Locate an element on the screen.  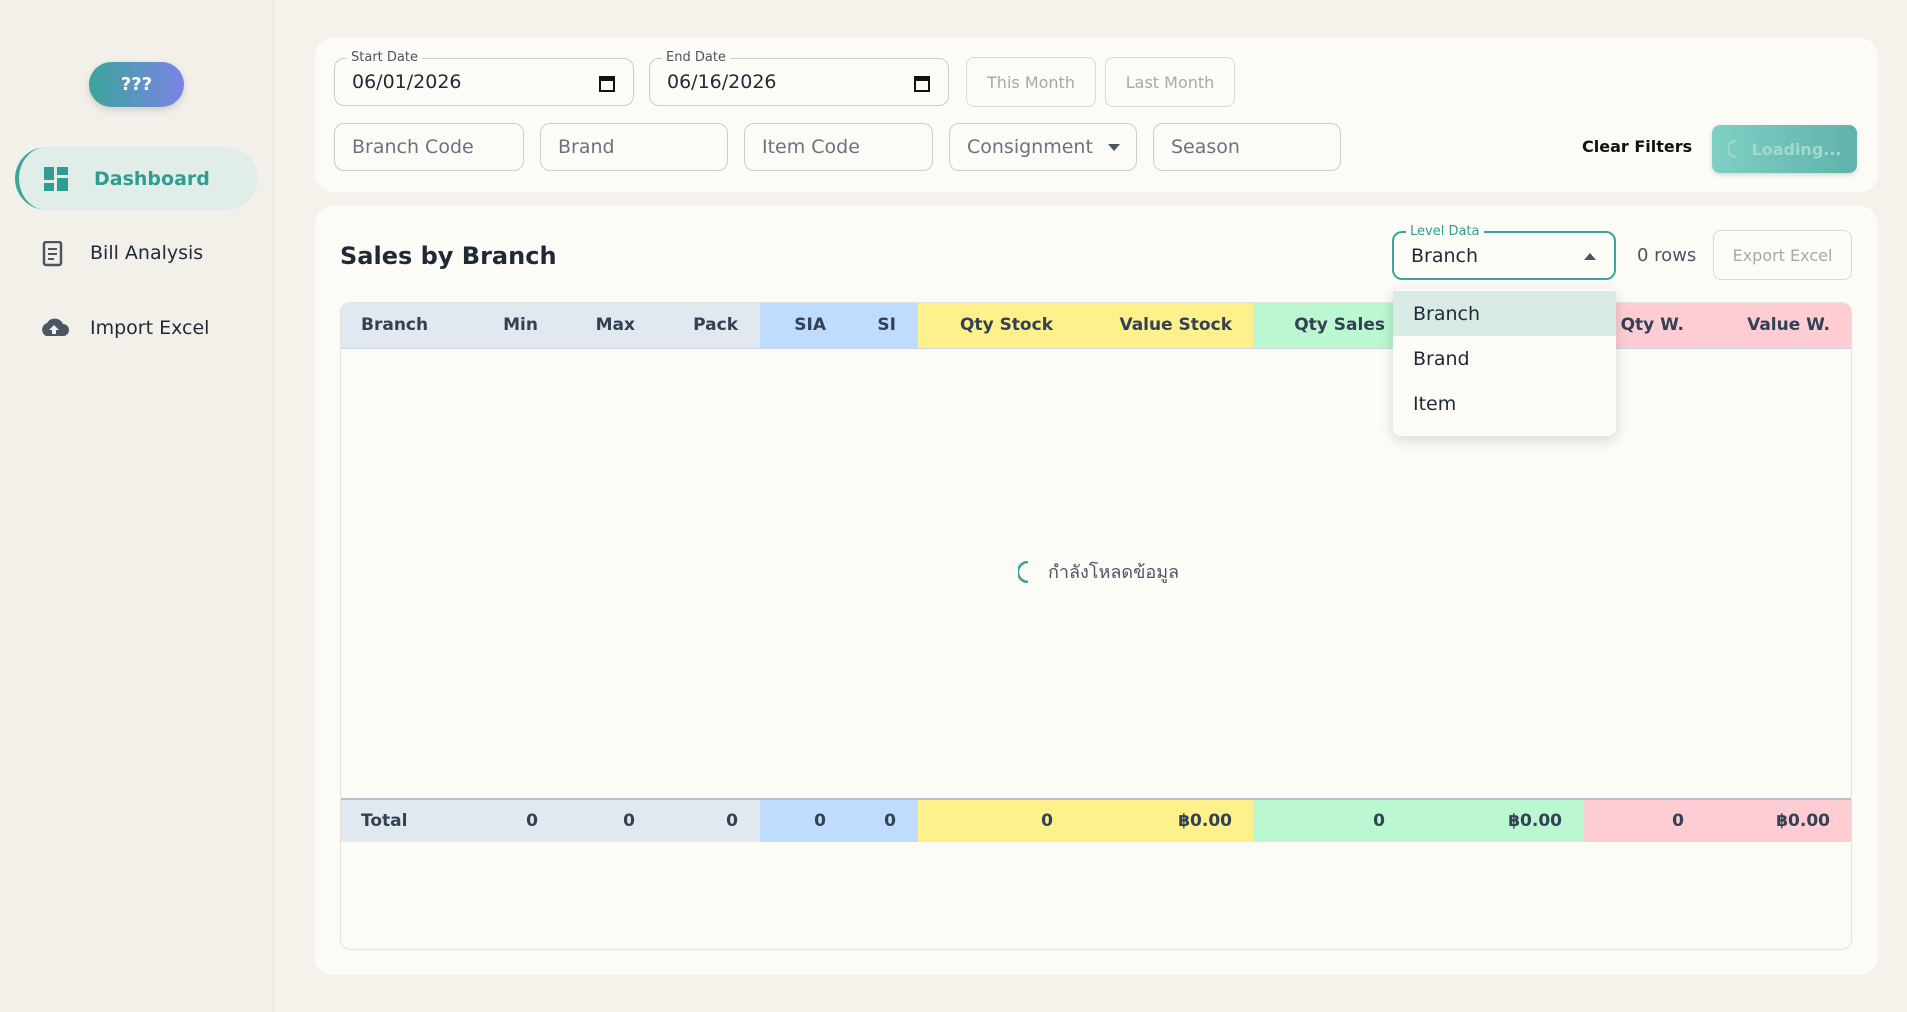
menu-option: Item is located at coordinates (1435, 403).